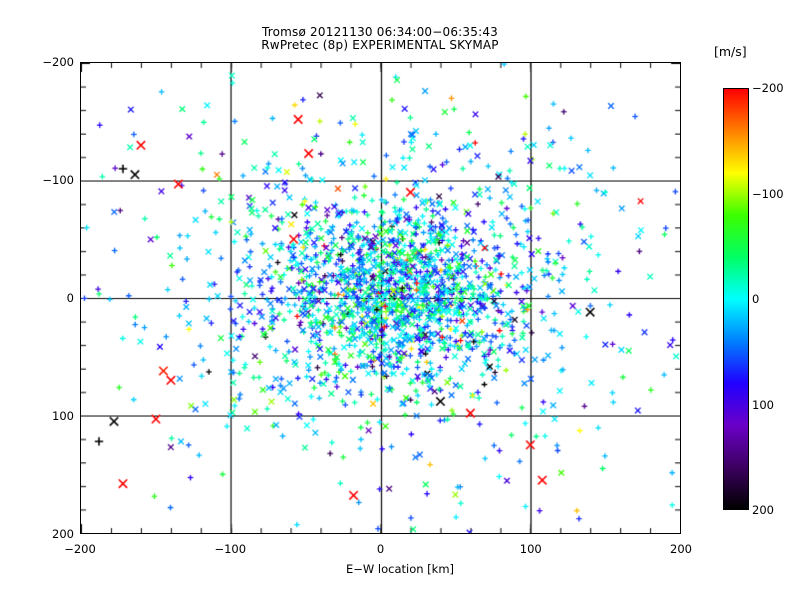 Image resolution: width=800 pixels, height=600 pixels. Describe the element at coordinates (70, 298) in the screenshot. I see `y-tick-label: 0` at that location.